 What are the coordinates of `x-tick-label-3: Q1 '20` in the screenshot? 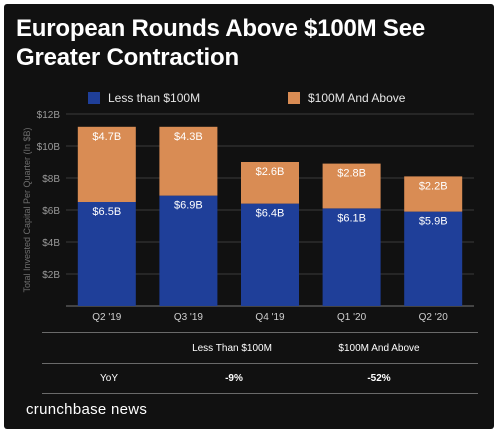 It's located at (352, 317).